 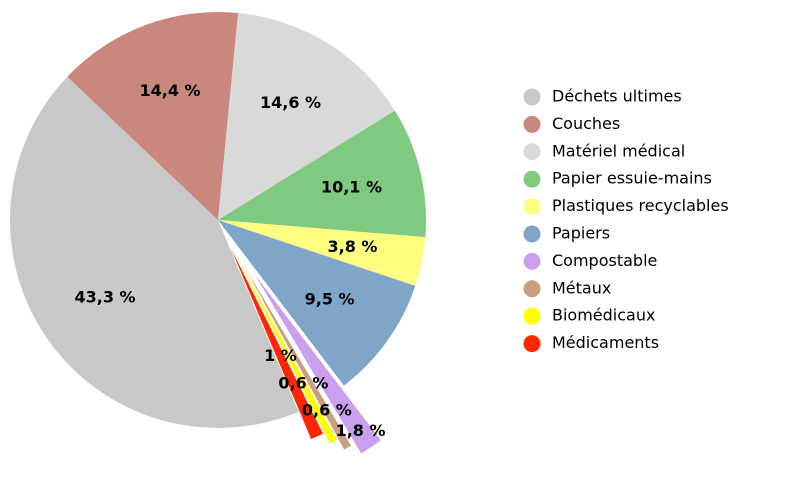 I want to click on data-label: 9,5 %, so click(x=330, y=298).